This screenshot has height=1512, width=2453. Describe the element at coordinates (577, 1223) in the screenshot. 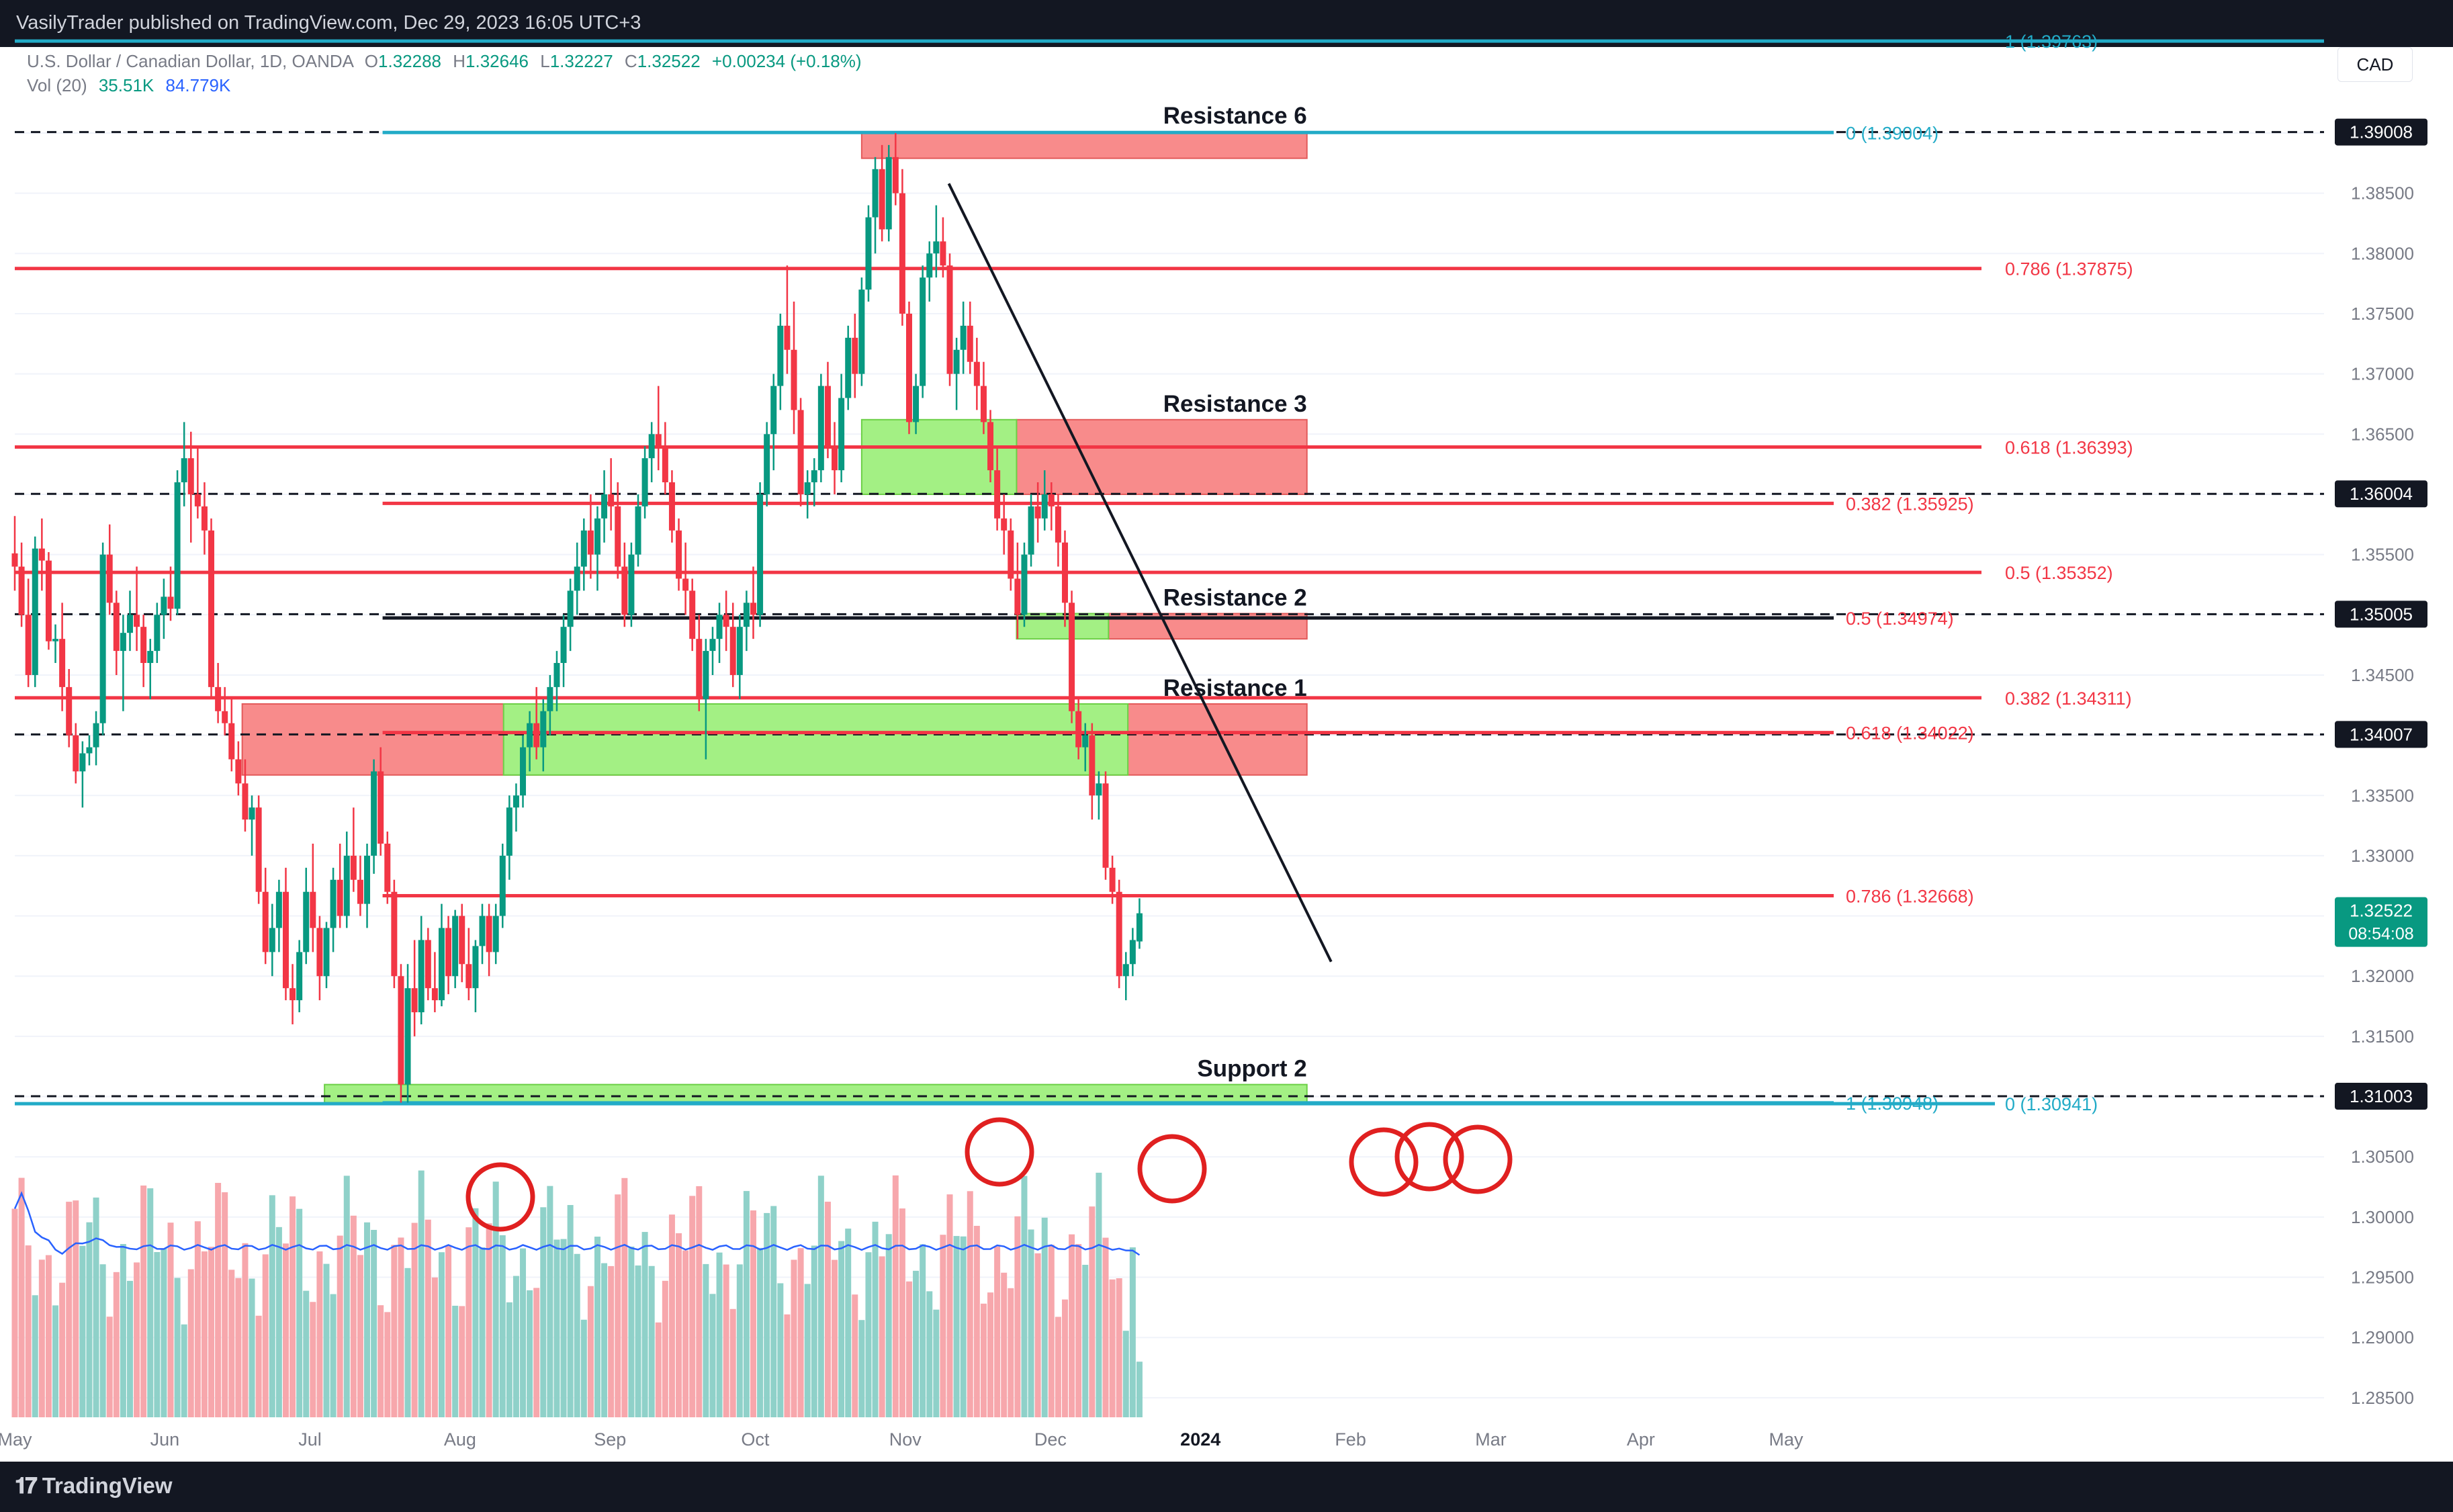

I see `volume-ma-line` at that location.